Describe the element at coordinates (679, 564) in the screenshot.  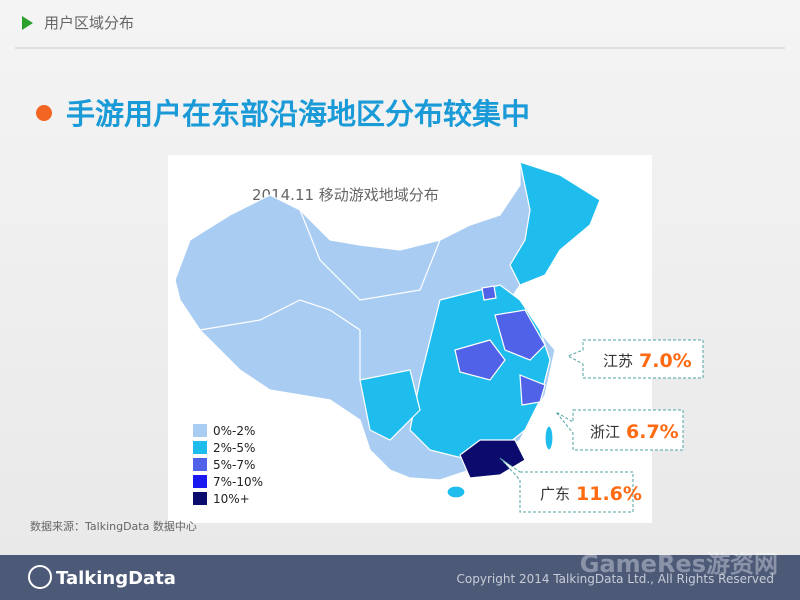
I see `watermark: GameRes游资网` at that location.